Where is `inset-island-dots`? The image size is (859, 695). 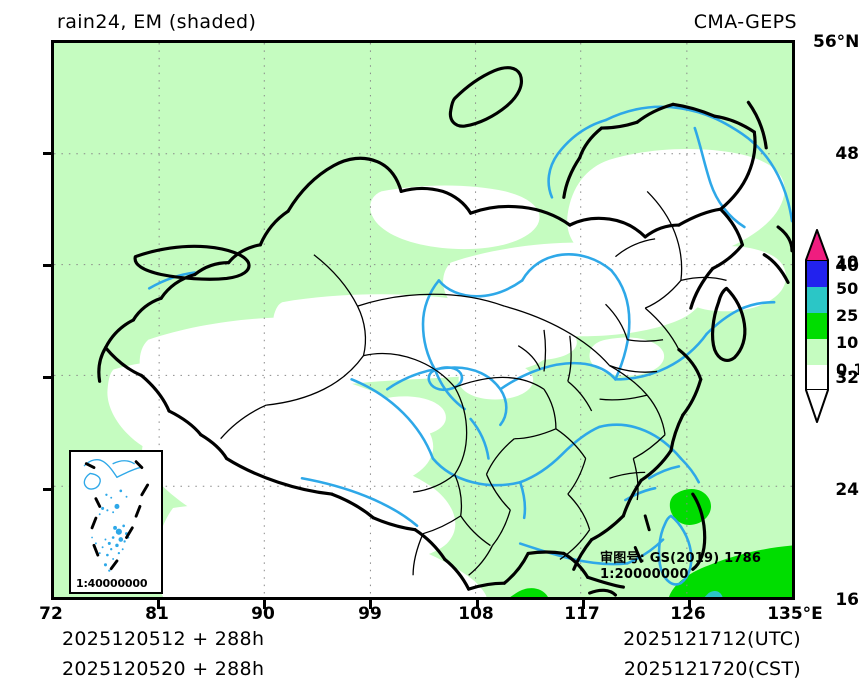
inset-island-dots is located at coordinates (110, 530).